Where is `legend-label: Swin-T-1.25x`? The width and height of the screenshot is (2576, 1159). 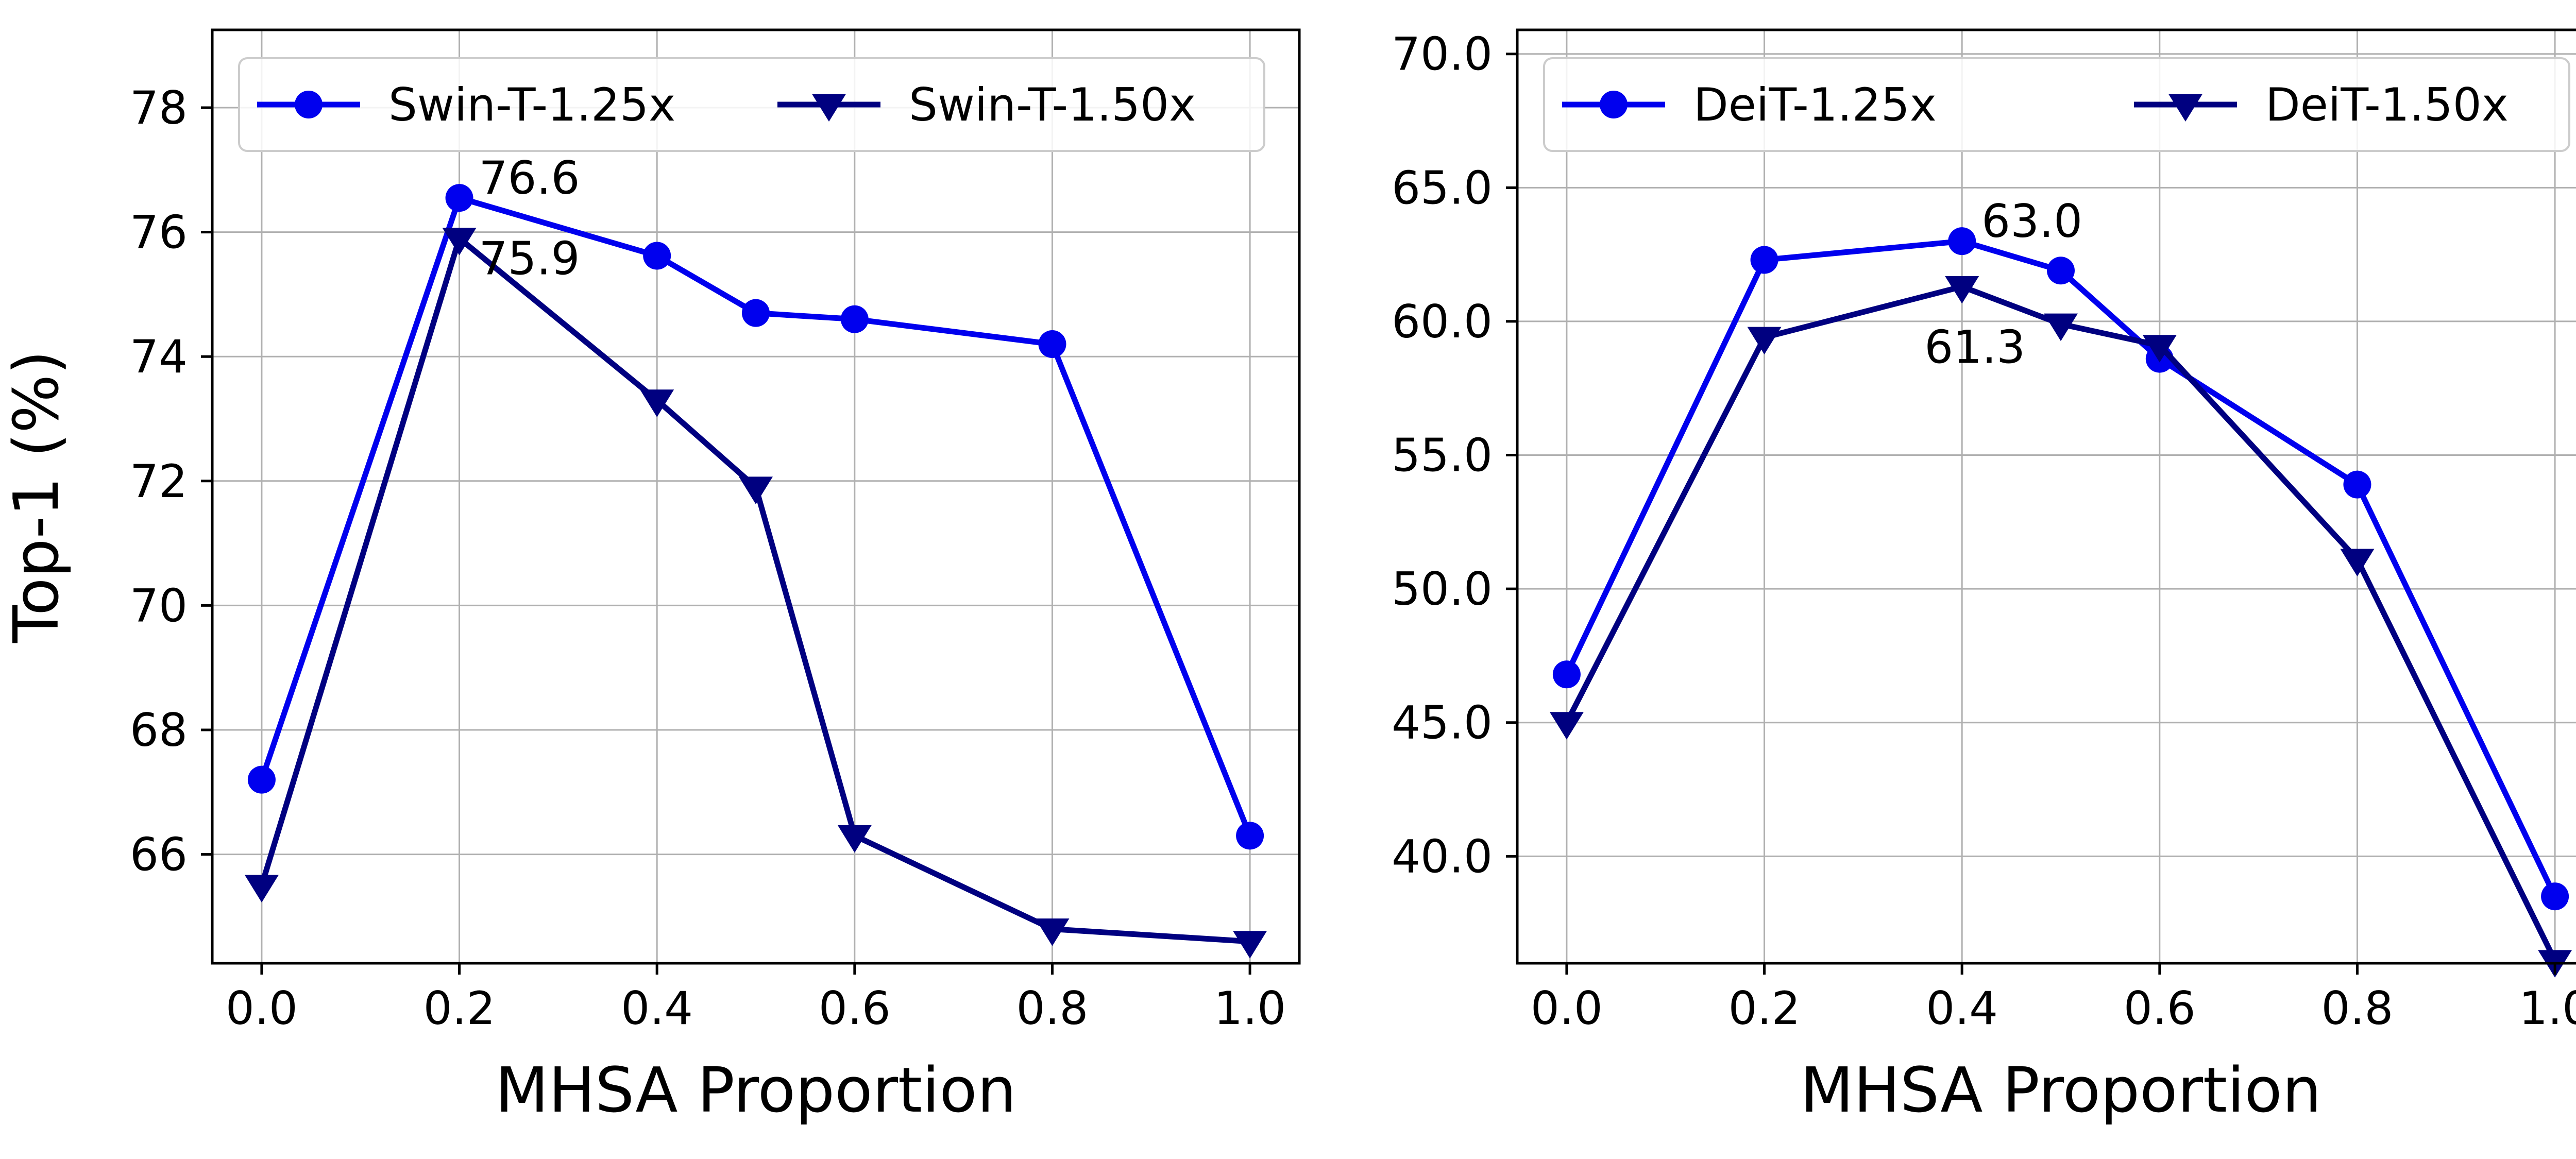 legend-label: Swin-T-1.25x is located at coordinates (531, 104).